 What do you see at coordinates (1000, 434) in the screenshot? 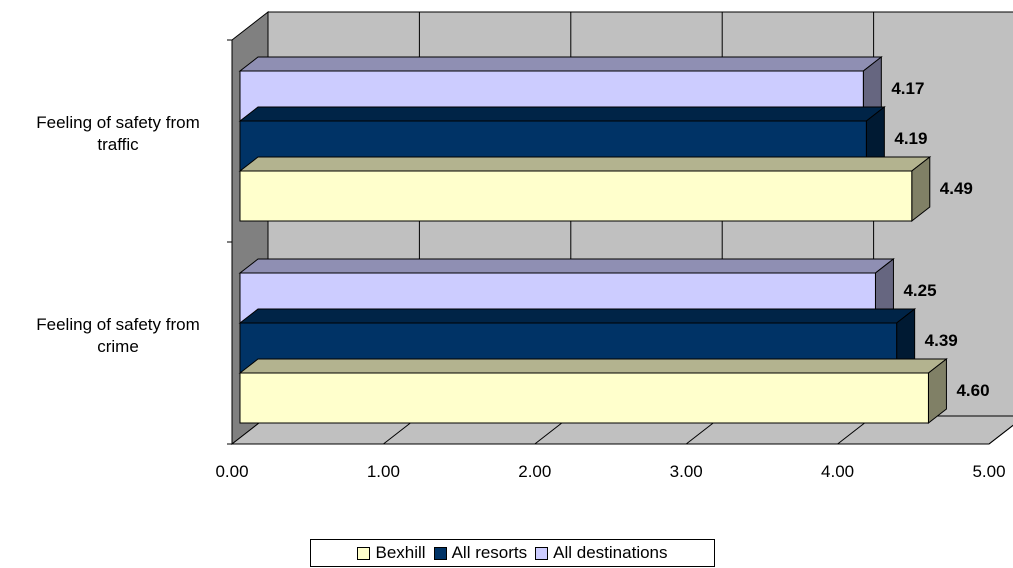
I see `gridline-floor` at bounding box center [1000, 434].